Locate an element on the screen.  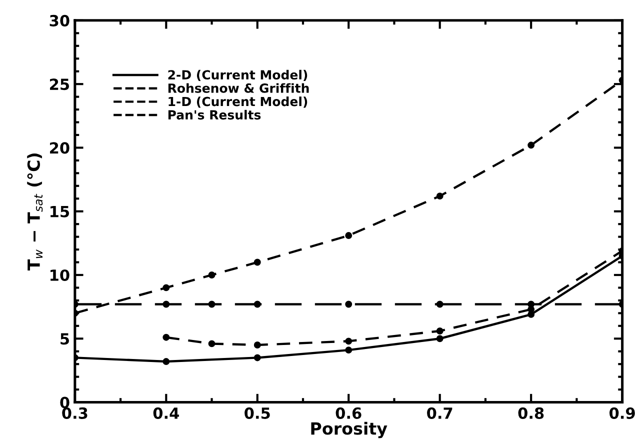
x-tick-label: 0.4 is located at coordinates (166, 413).